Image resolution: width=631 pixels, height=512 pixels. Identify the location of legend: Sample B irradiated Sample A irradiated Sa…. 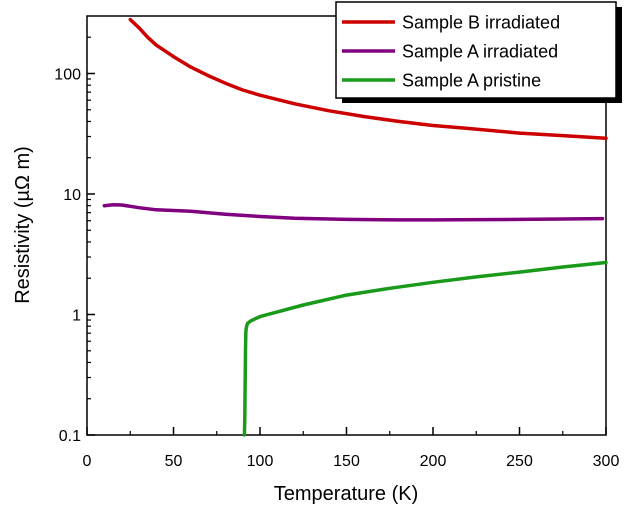
(478, 52).